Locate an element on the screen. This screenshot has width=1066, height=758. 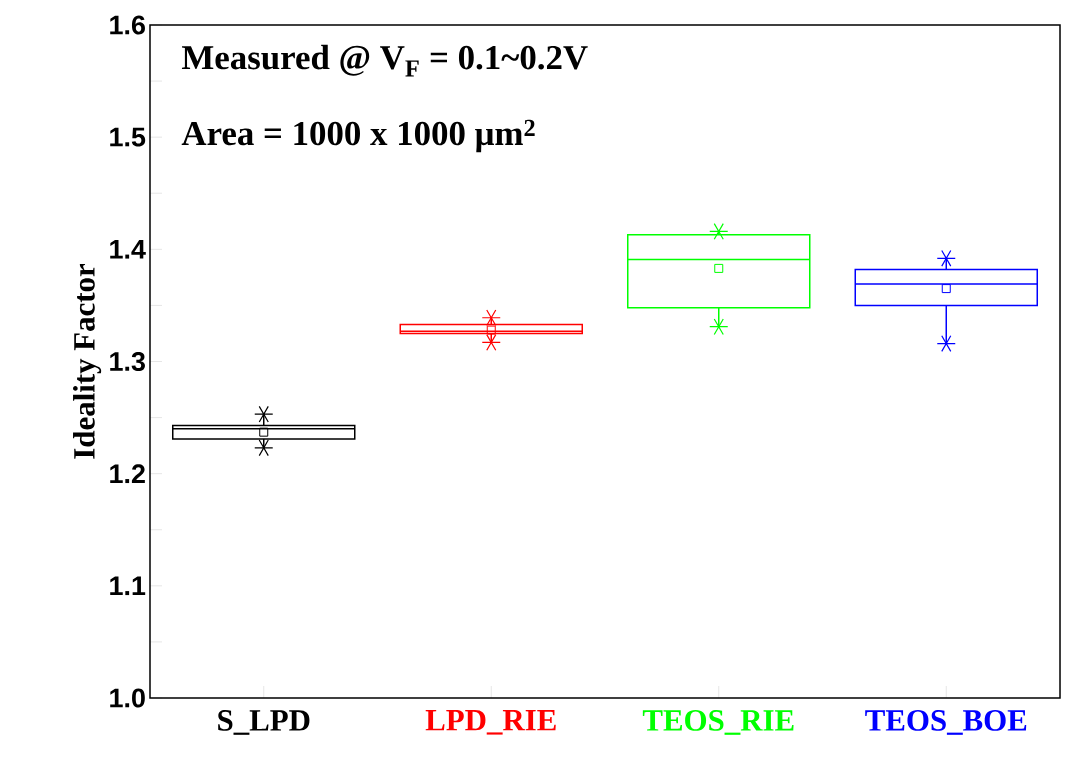
x-tick-label: LPD_RIE is located at coordinates (490, 722).